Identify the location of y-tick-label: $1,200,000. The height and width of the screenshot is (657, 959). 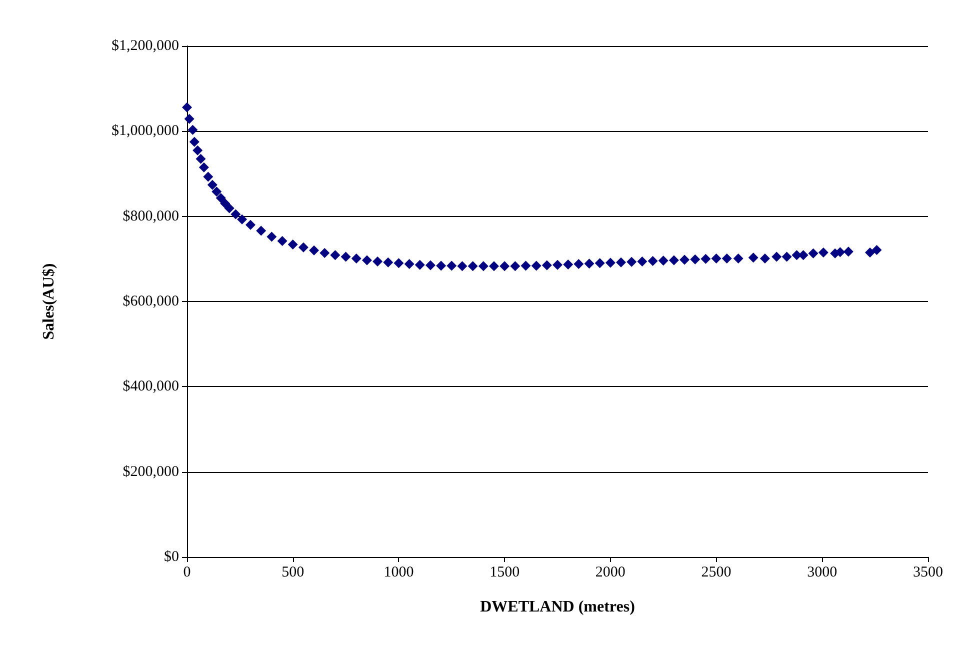
(145, 46).